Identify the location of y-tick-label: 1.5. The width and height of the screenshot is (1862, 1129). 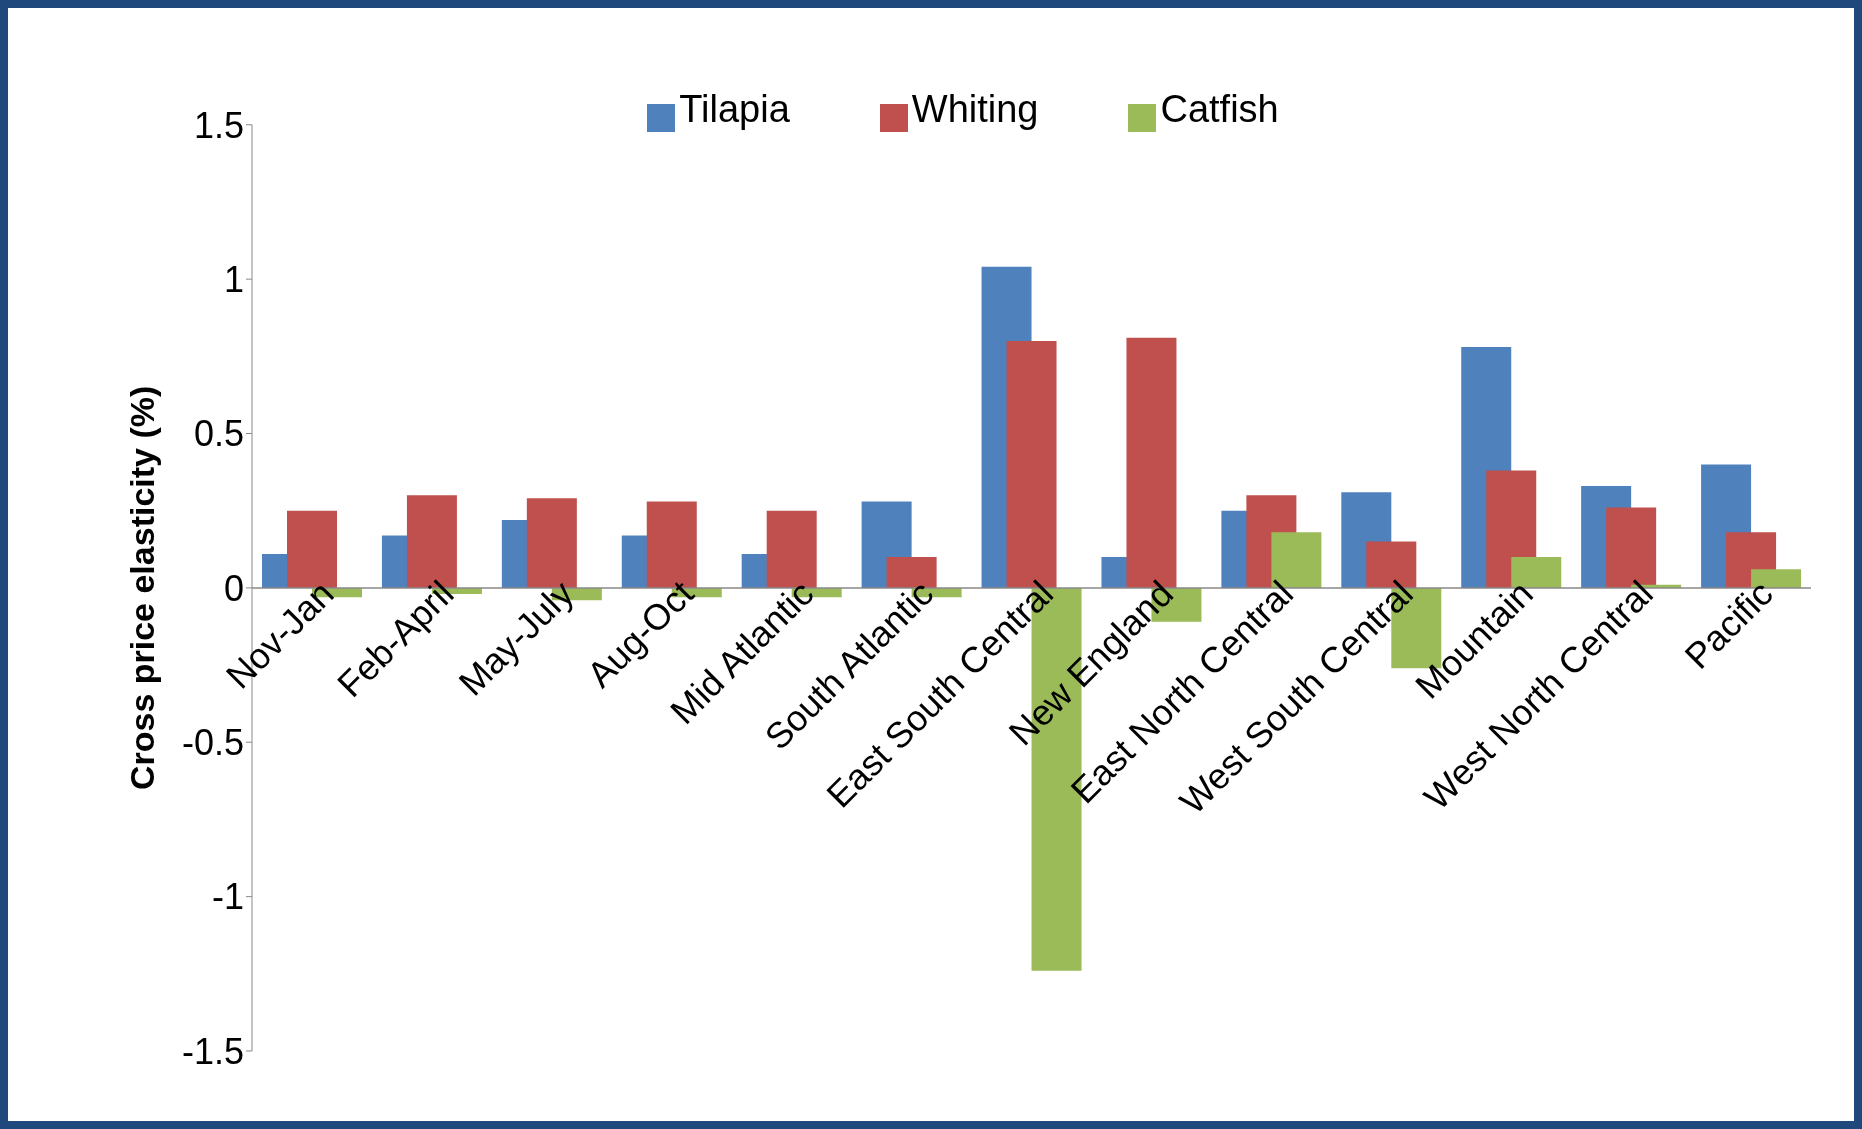
(218, 125).